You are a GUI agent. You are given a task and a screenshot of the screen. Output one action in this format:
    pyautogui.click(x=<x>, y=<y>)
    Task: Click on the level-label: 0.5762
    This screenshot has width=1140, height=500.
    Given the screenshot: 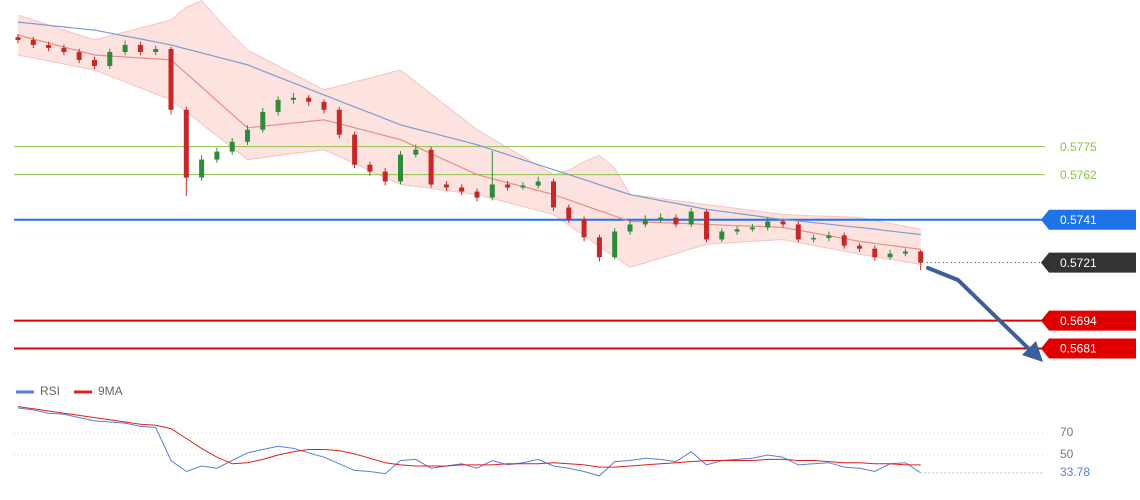 What is the action you would take?
    pyautogui.click(x=1078, y=175)
    